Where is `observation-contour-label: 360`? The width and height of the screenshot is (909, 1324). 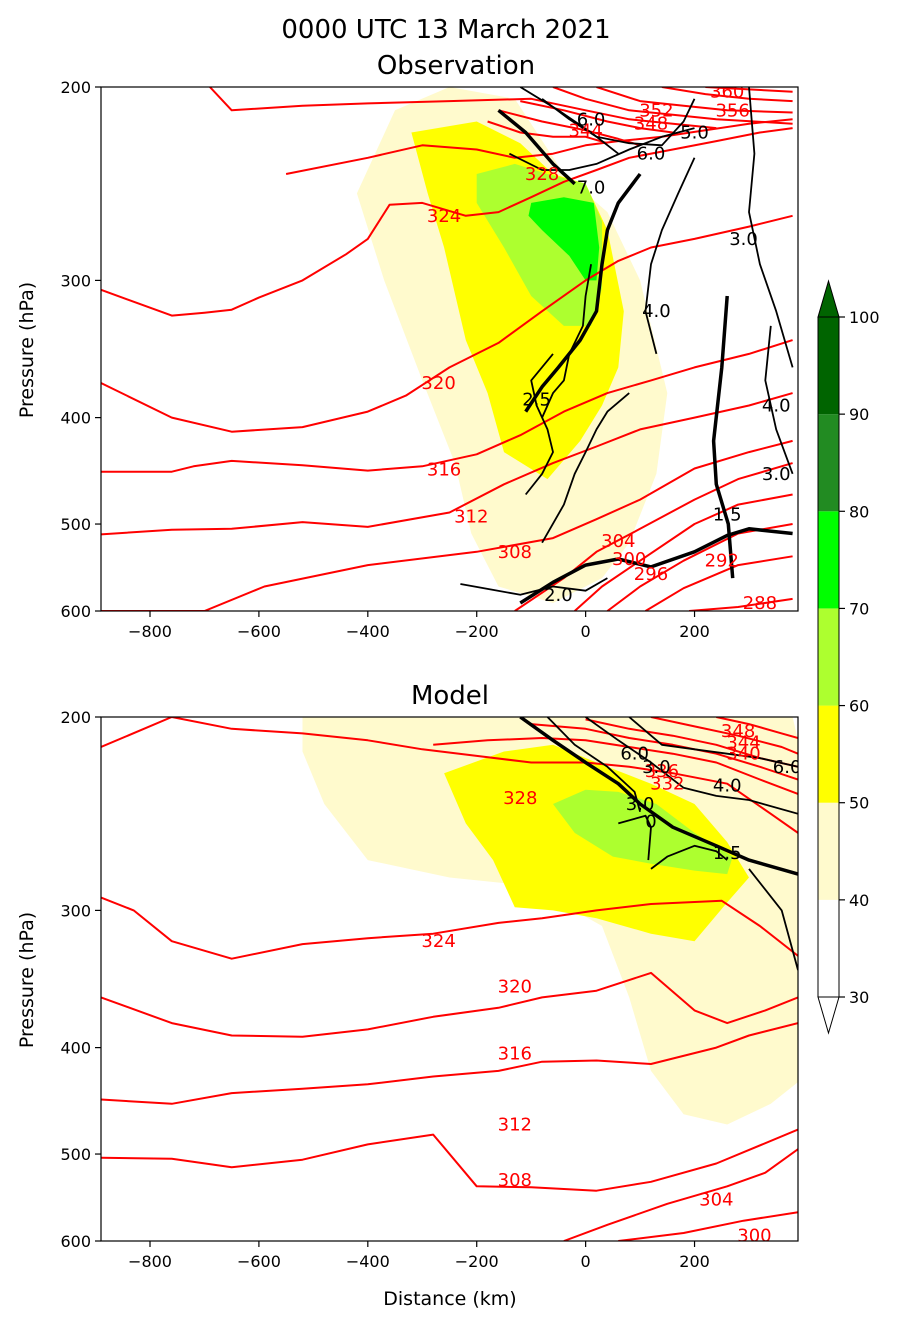 observation-contour-label: 360 is located at coordinates (727, 92).